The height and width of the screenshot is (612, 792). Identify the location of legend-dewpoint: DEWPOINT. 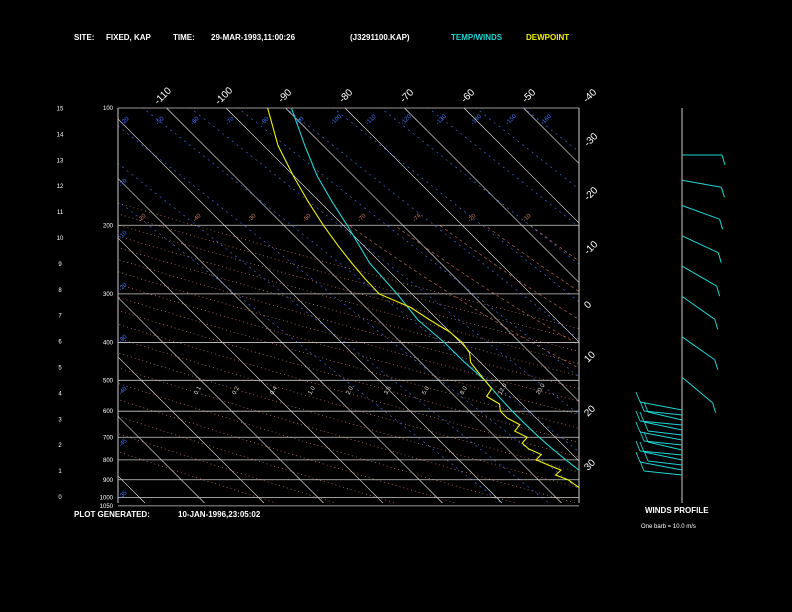
(547, 37).